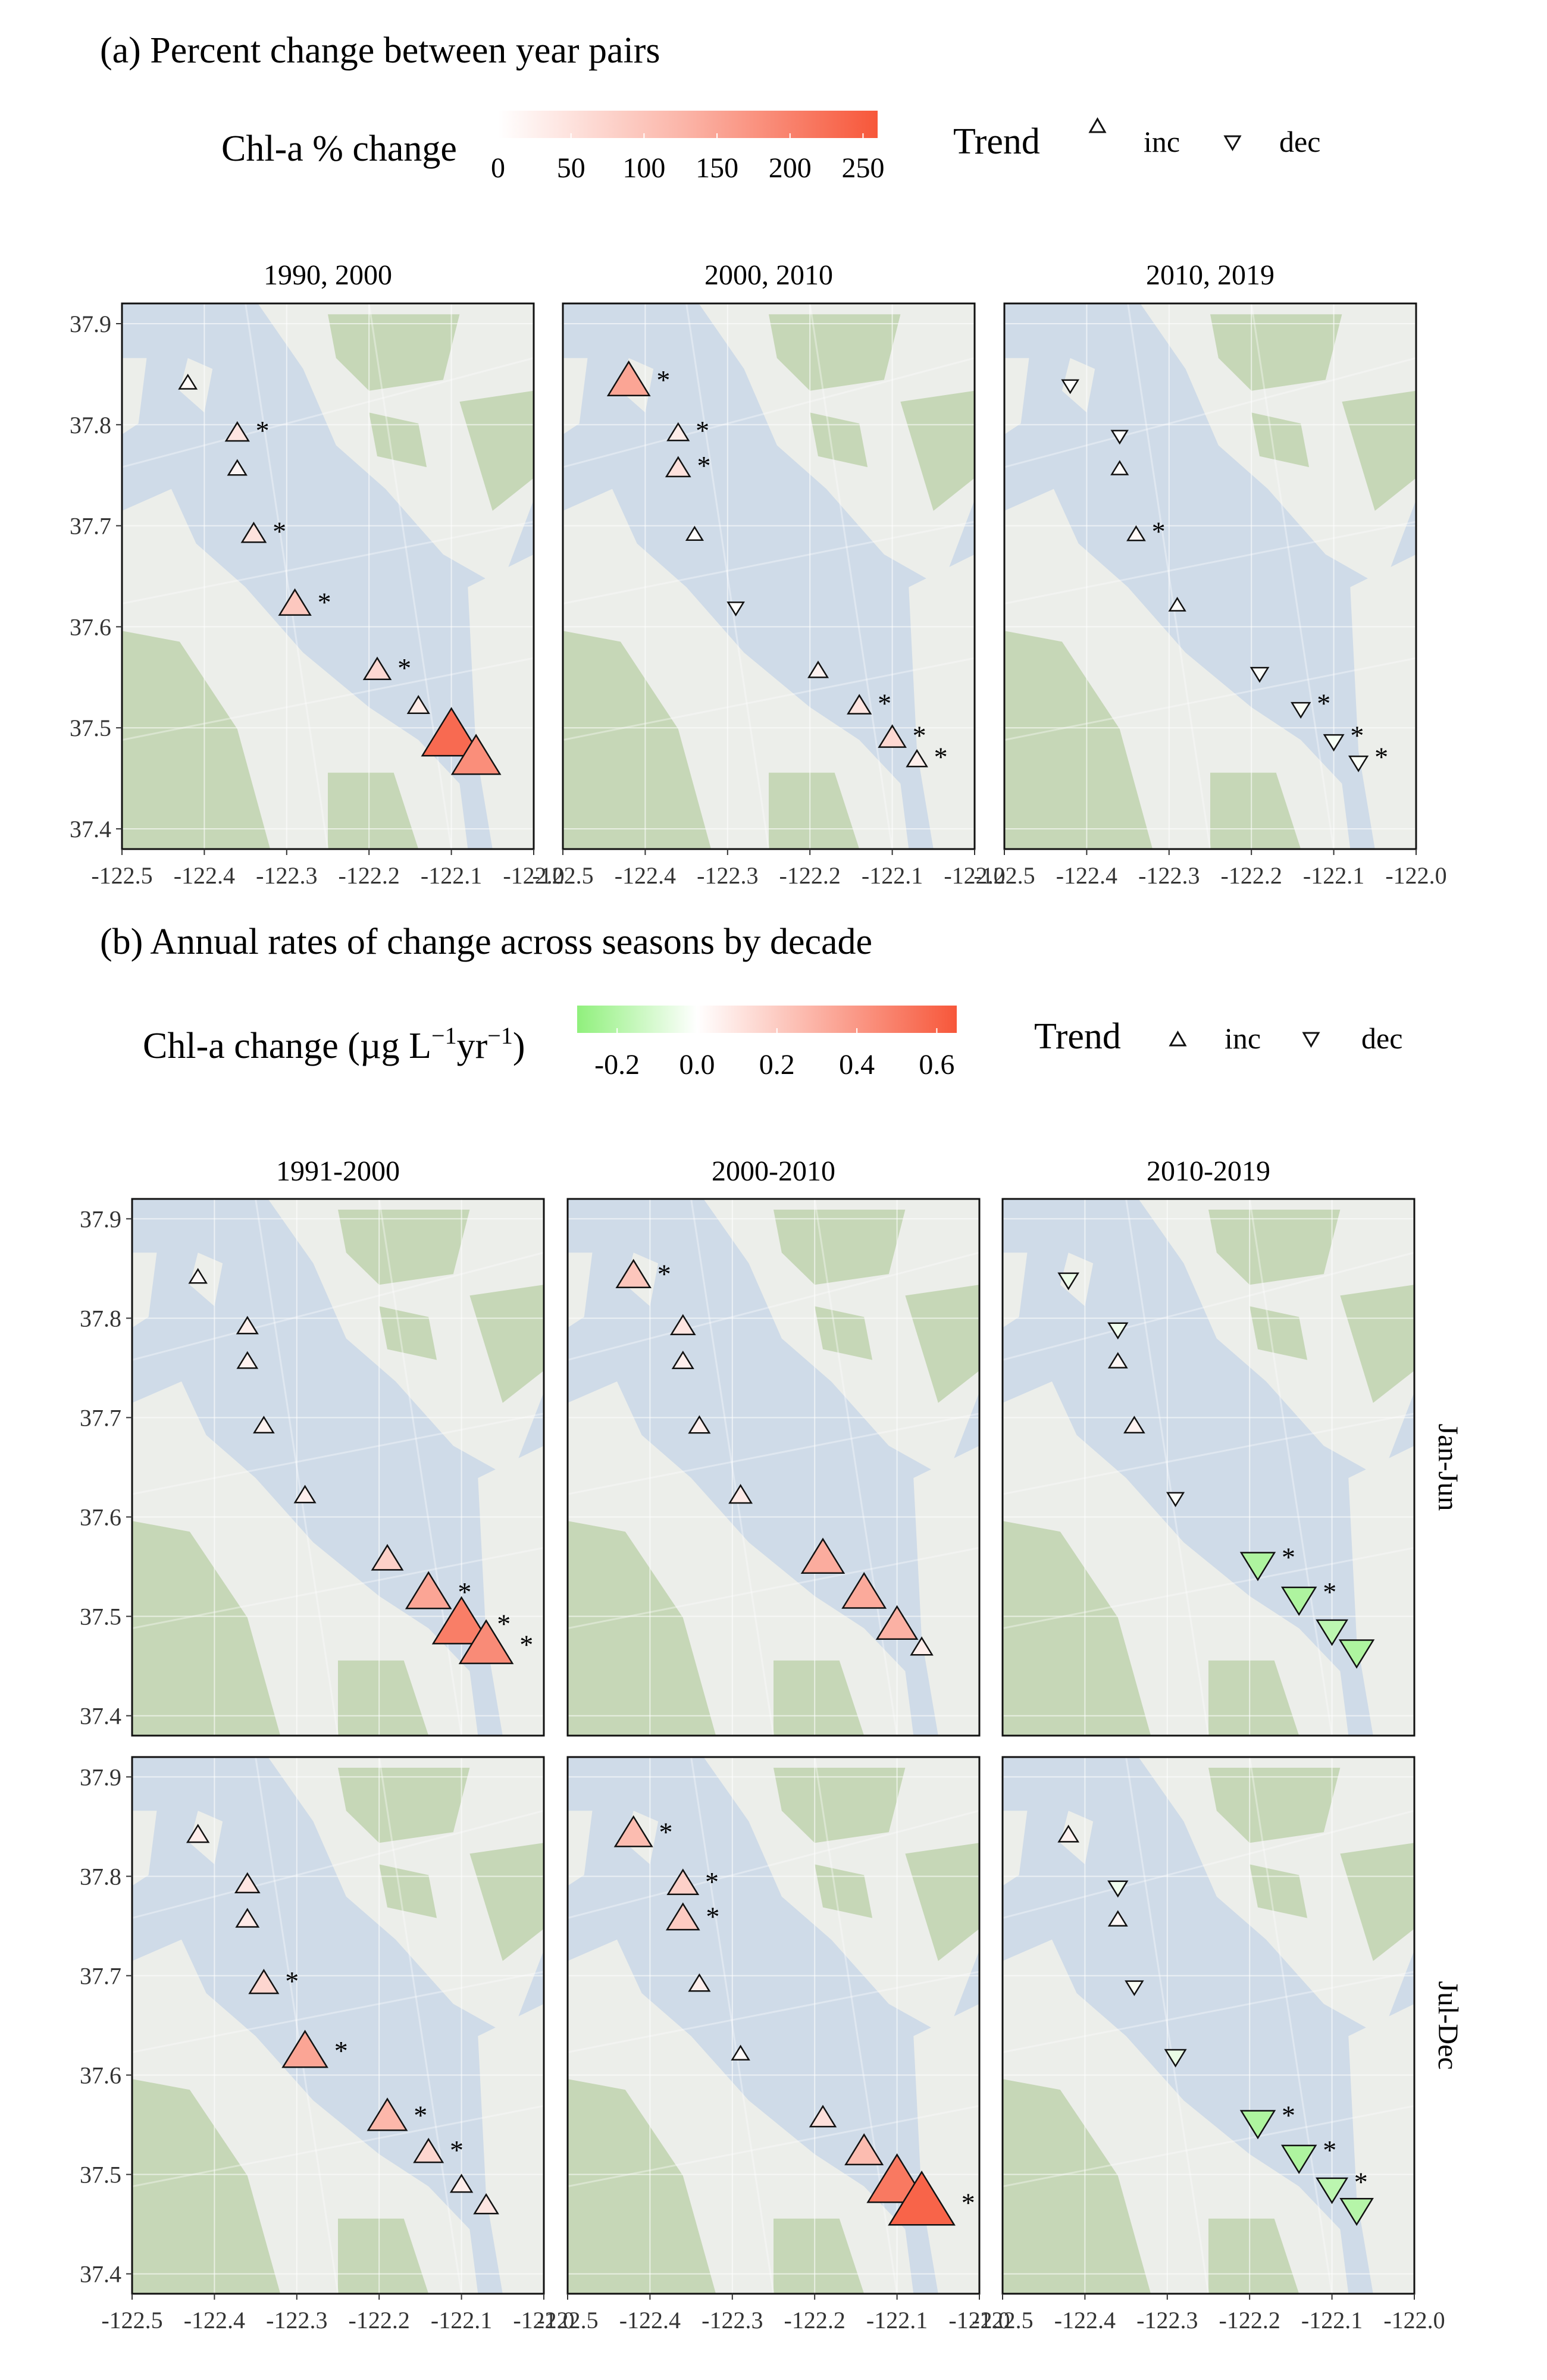  What do you see at coordinates (862, 168) in the screenshot?
I see `colorbar-tick-label: 250` at bounding box center [862, 168].